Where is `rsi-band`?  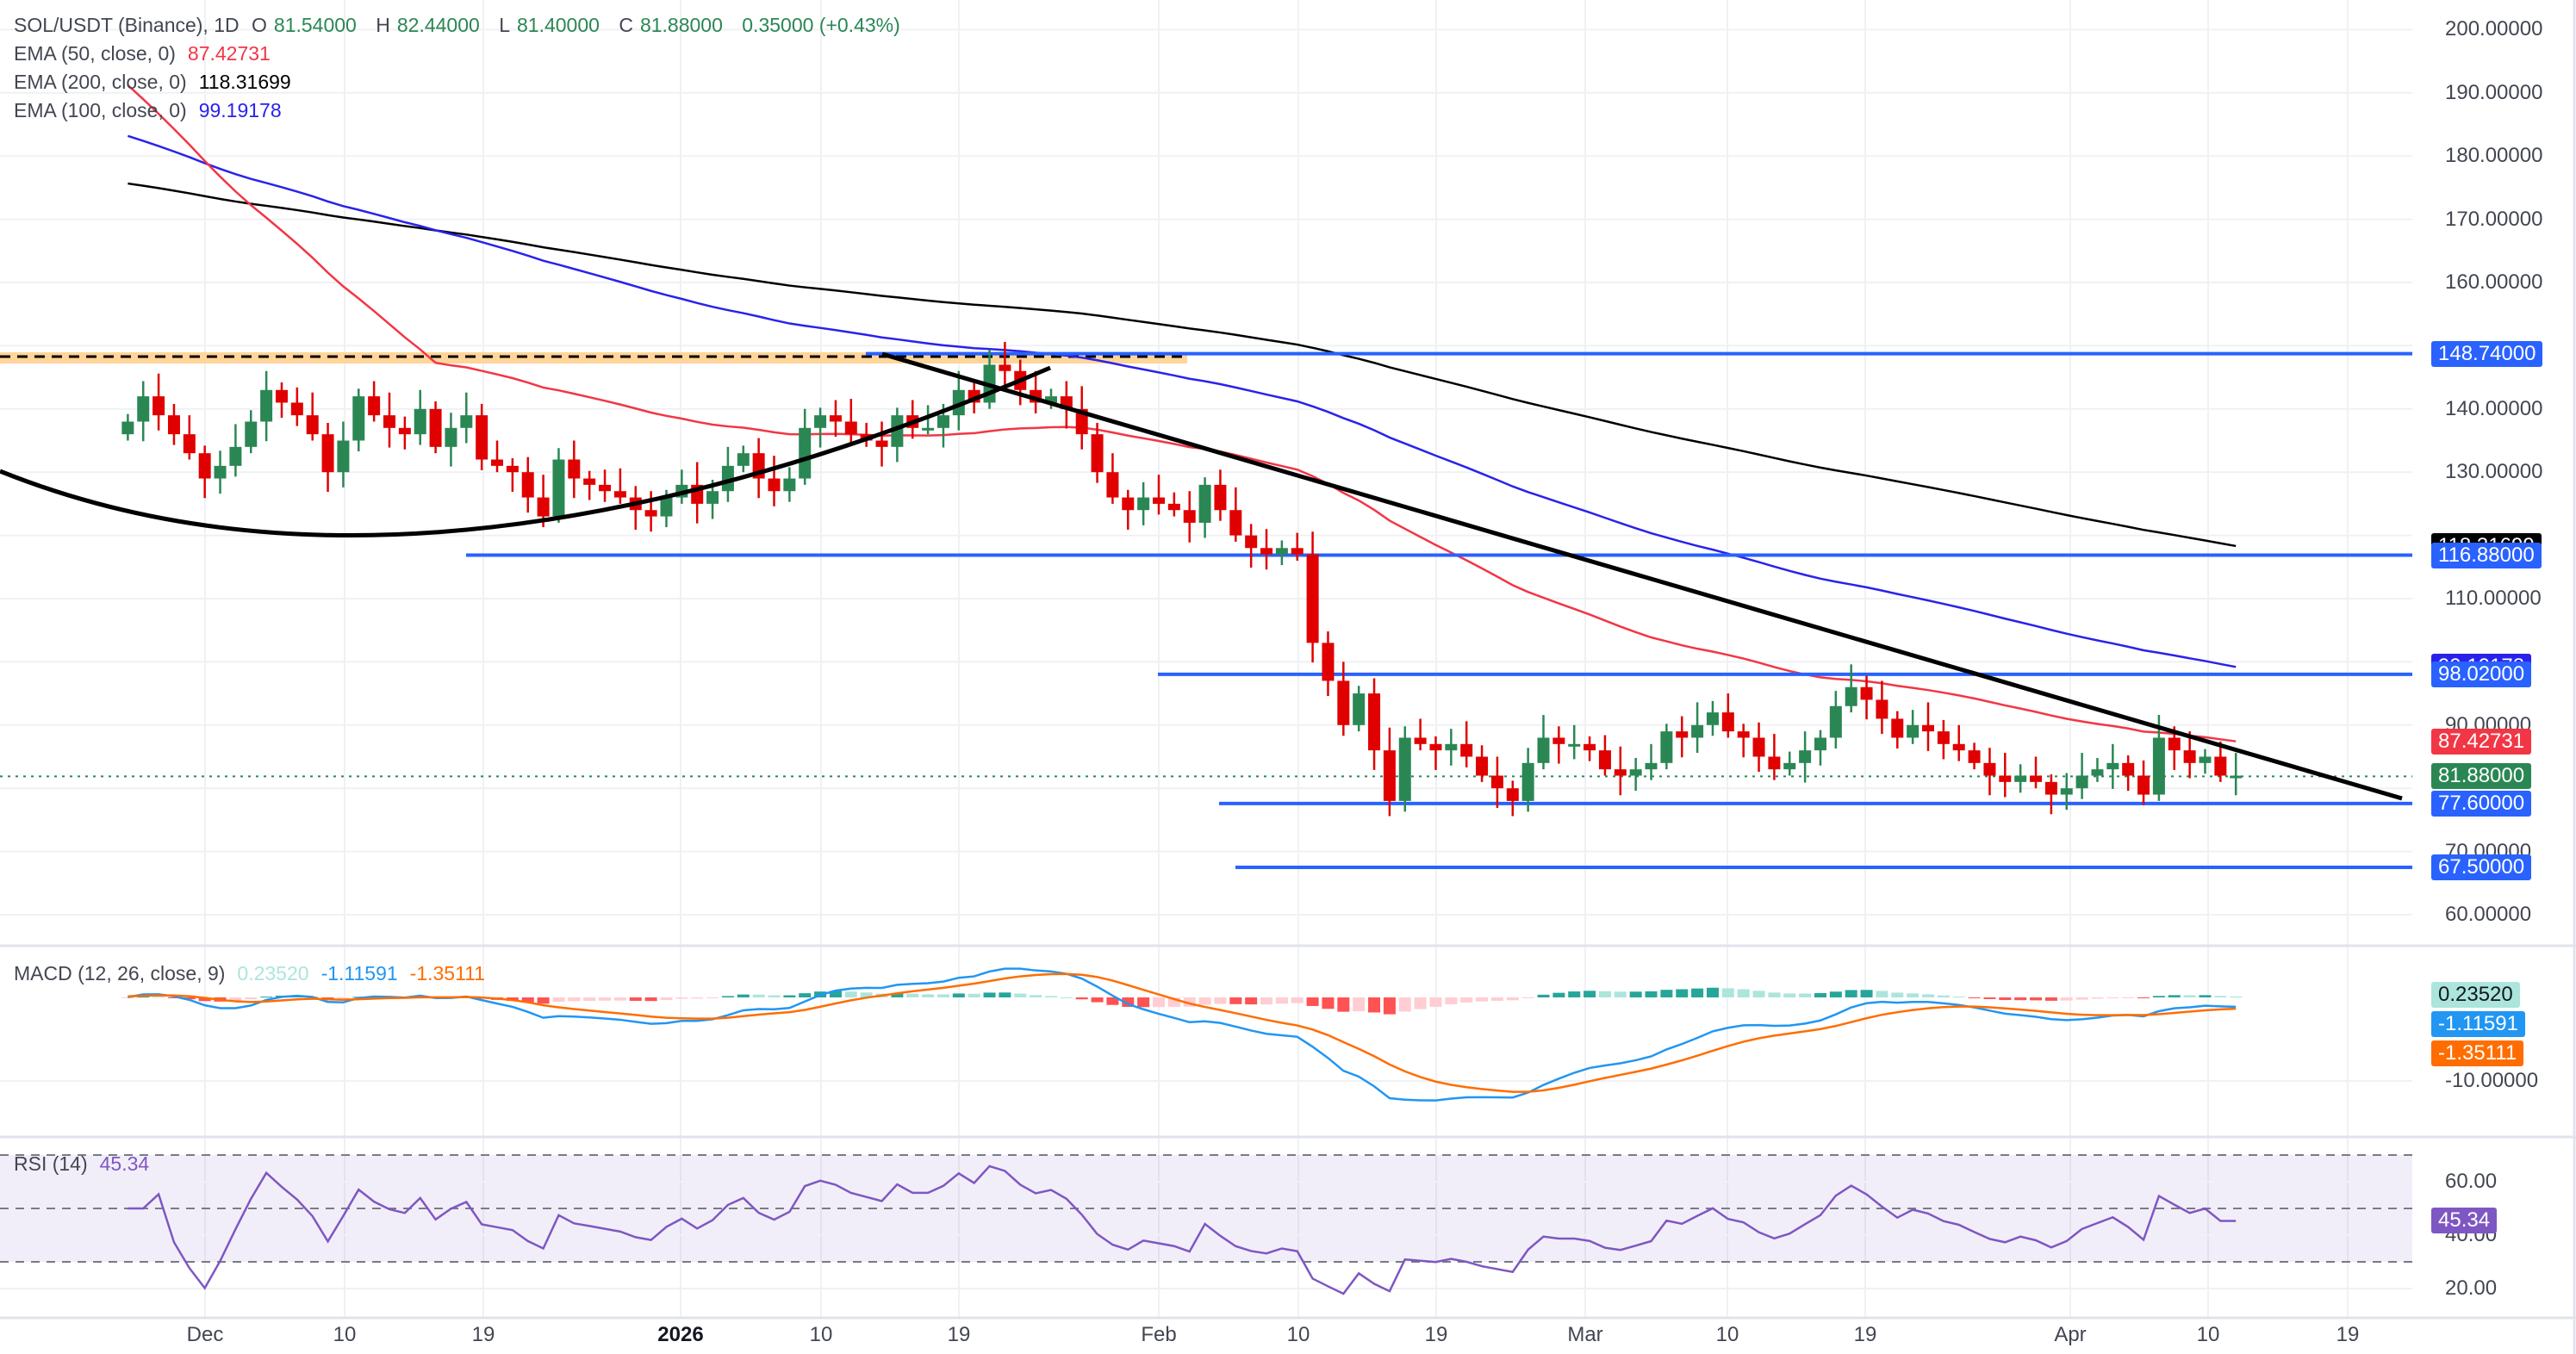
rsi-band is located at coordinates (1206, 1208).